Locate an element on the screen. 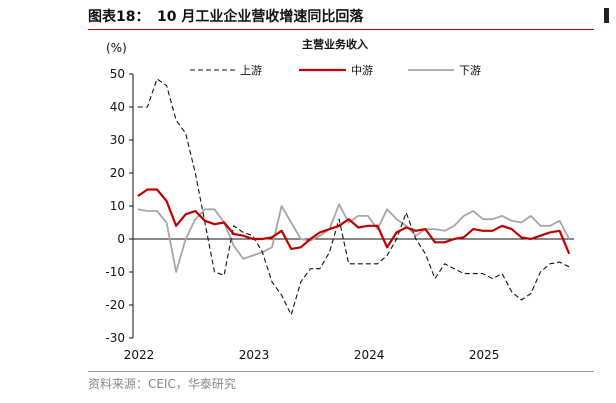 Image resolution: width=616 pixels, height=403 pixels. y-tick-label: 40 is located at coordinates (117, 107).